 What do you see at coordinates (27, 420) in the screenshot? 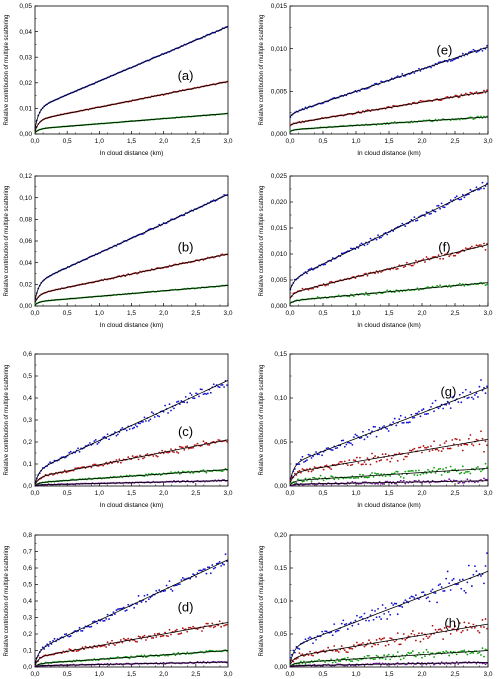
I see `y-tick-label: 0,3` at bounding box center [27, 420].